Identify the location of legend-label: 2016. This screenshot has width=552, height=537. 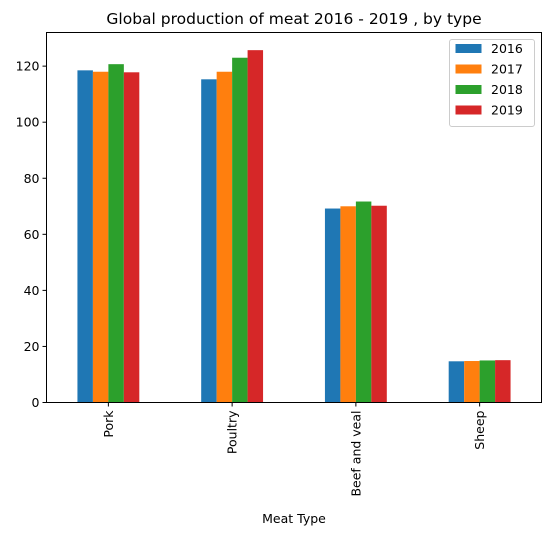
(507, 48).